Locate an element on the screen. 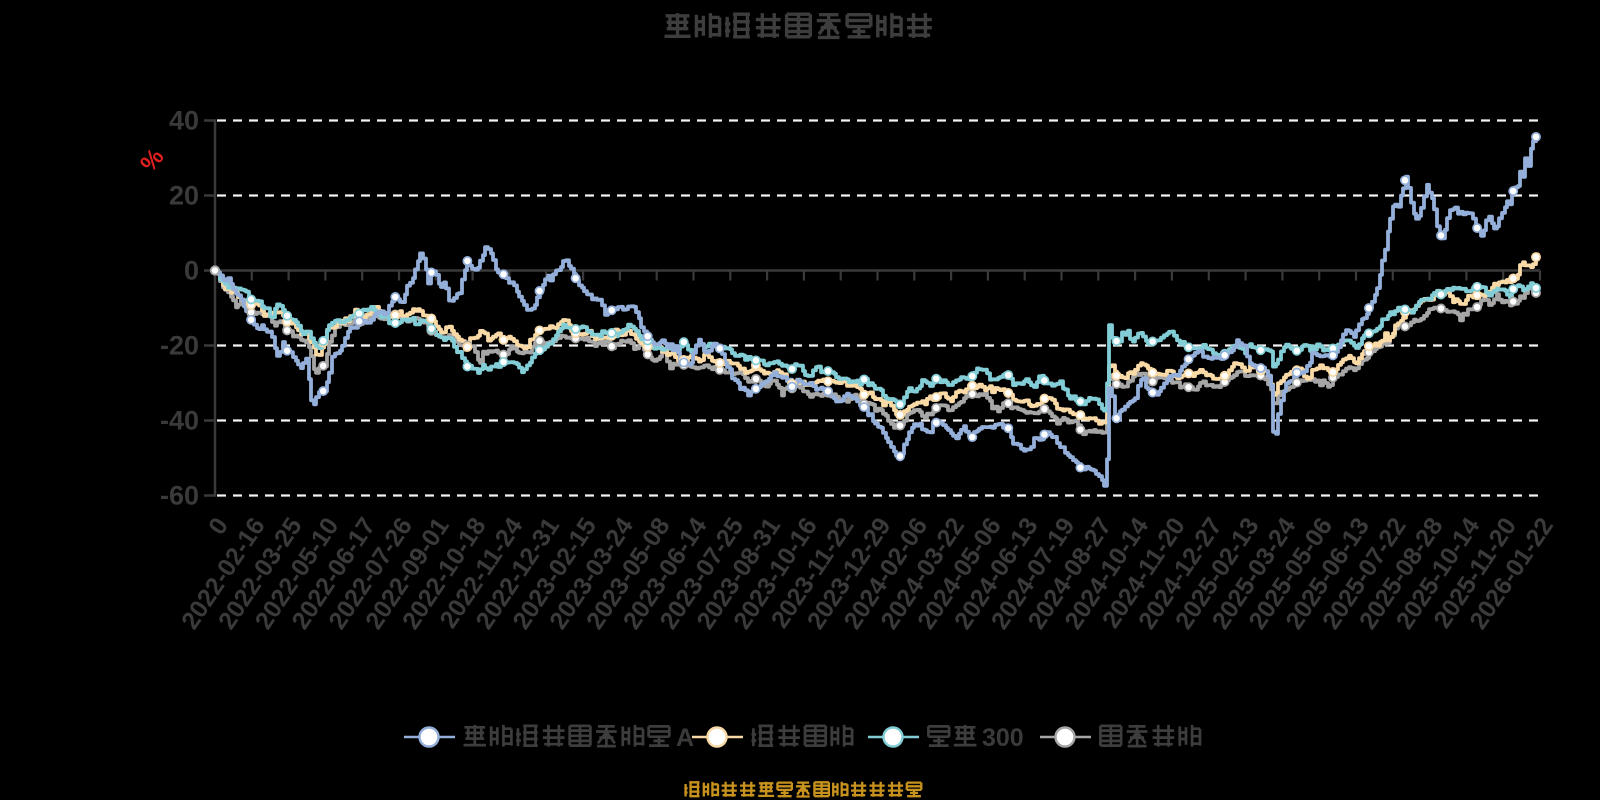 The image size is (1600, 800). svg-text: A is located at coordinates (685, 738).